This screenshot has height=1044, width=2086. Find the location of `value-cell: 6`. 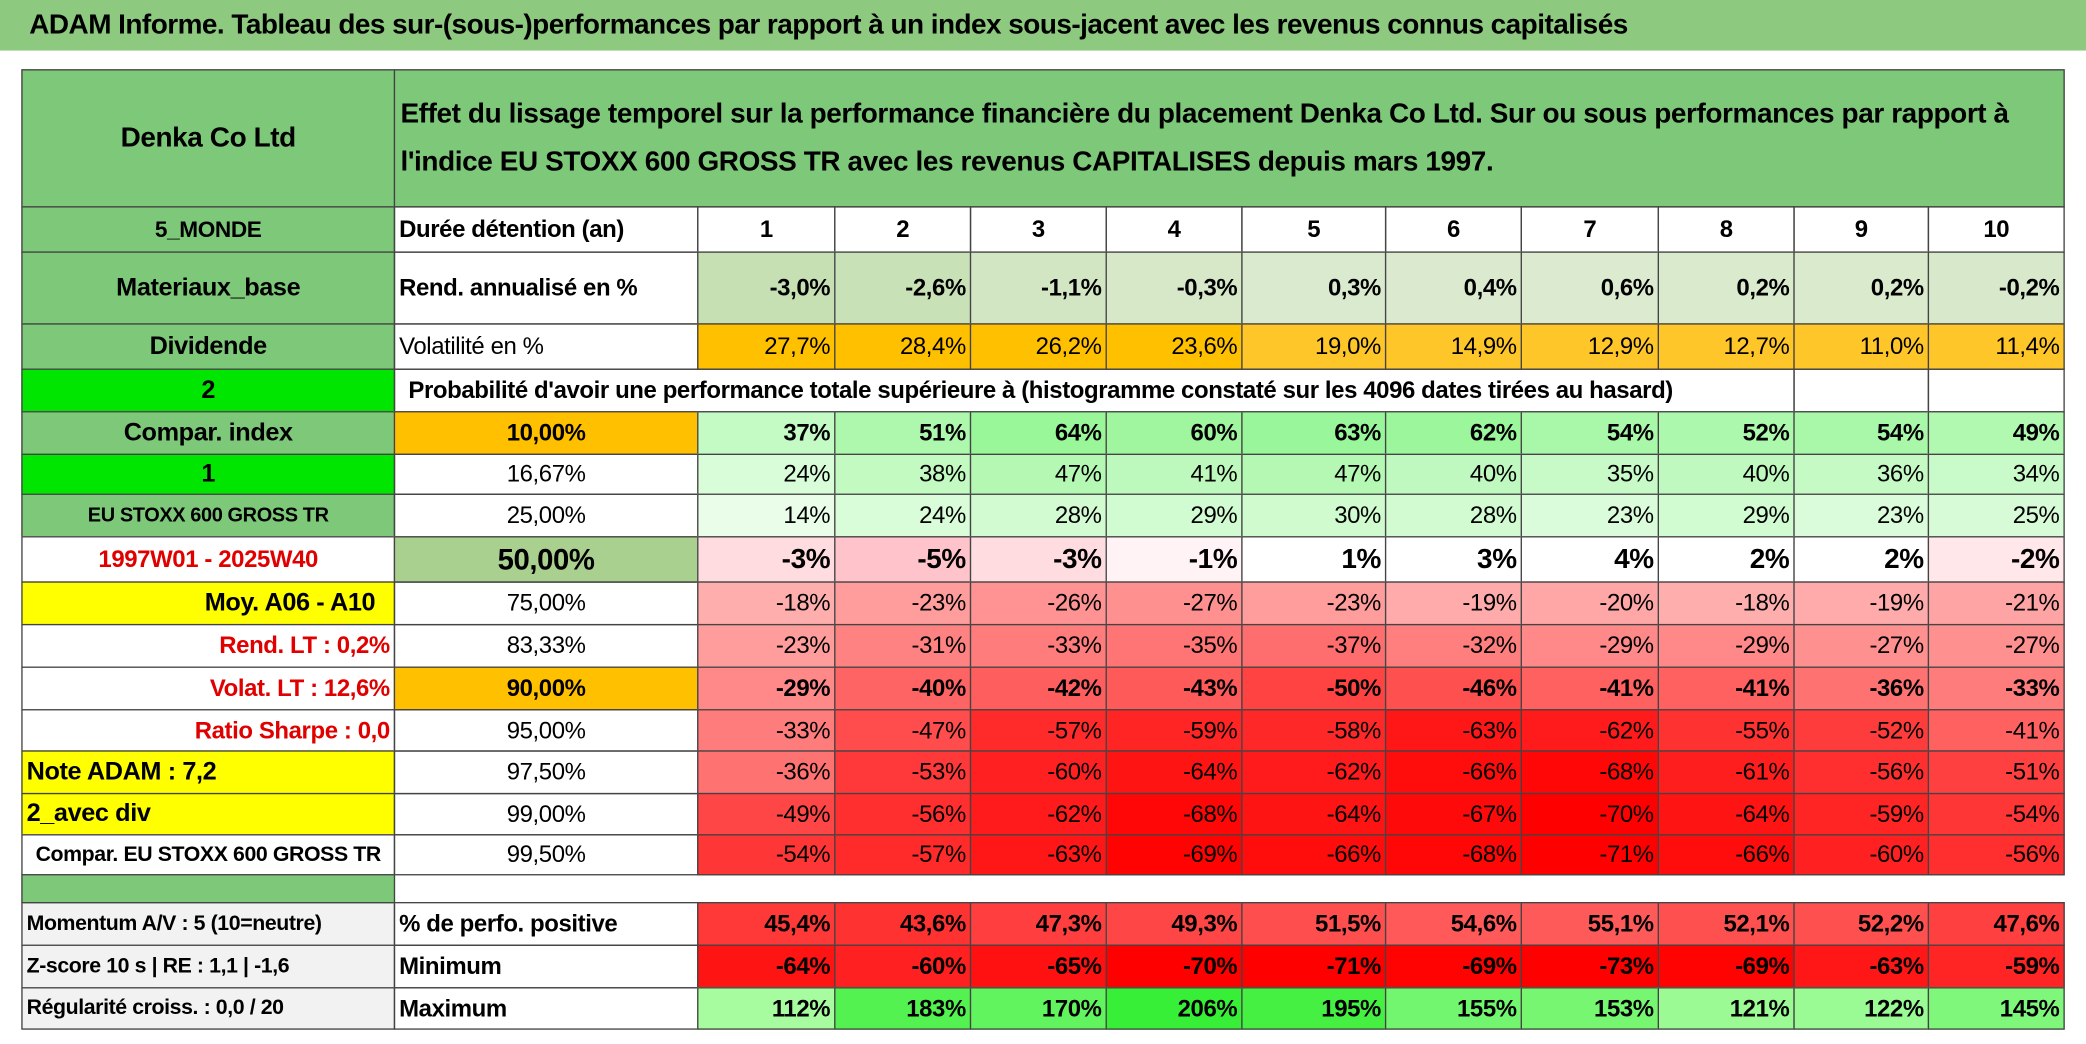

value-cell: 6 is located at coordinates (1453, 229).